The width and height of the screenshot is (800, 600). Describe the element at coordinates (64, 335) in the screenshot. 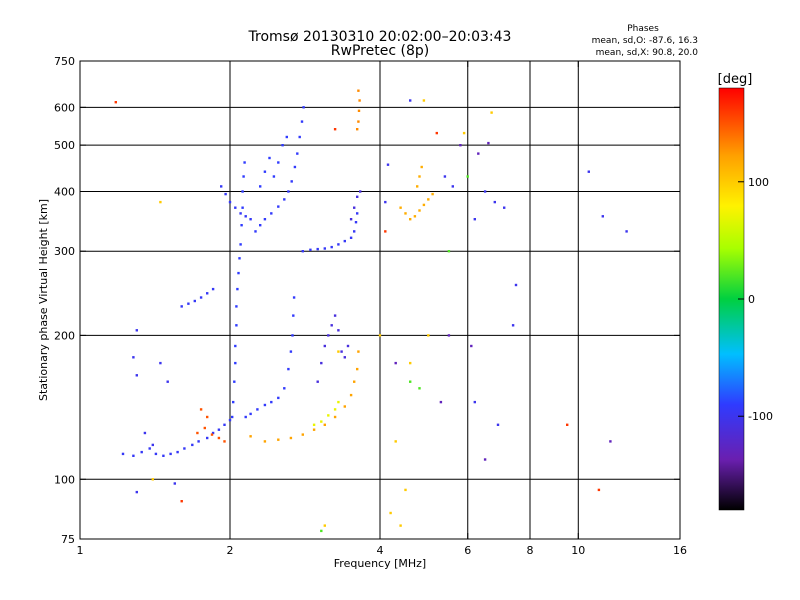

I see `y-tick-label: 200` at that location.